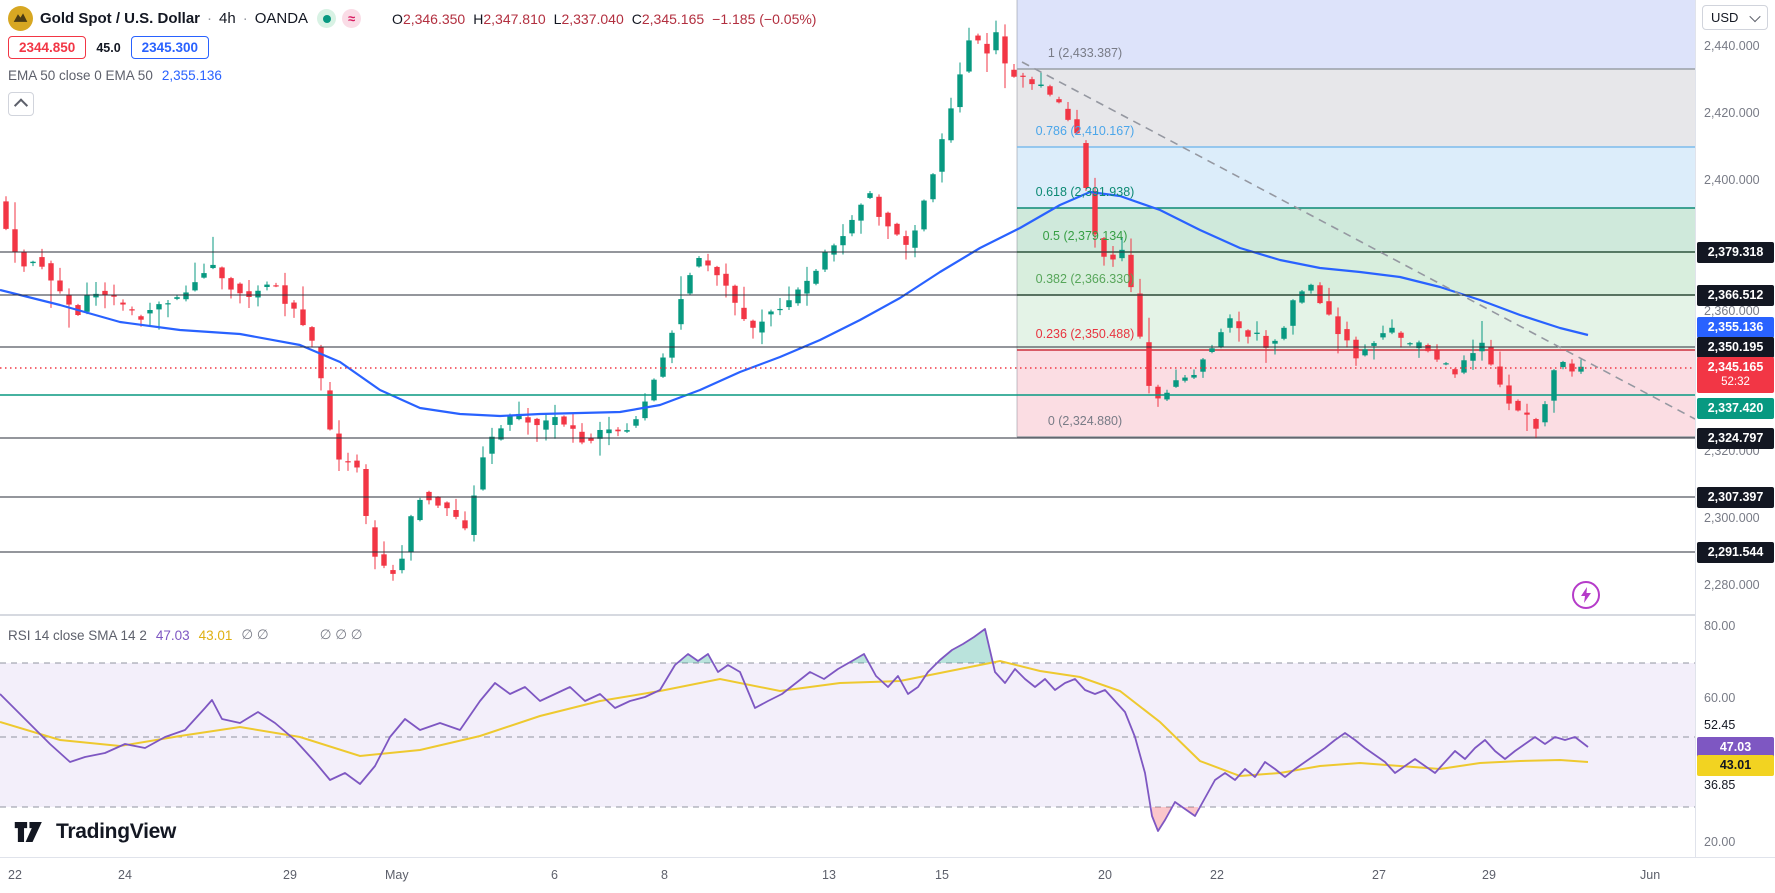 The width and height of the screenshot is (1775, 893). I want to click on open-value: 2,346.350, so click(434, 18).